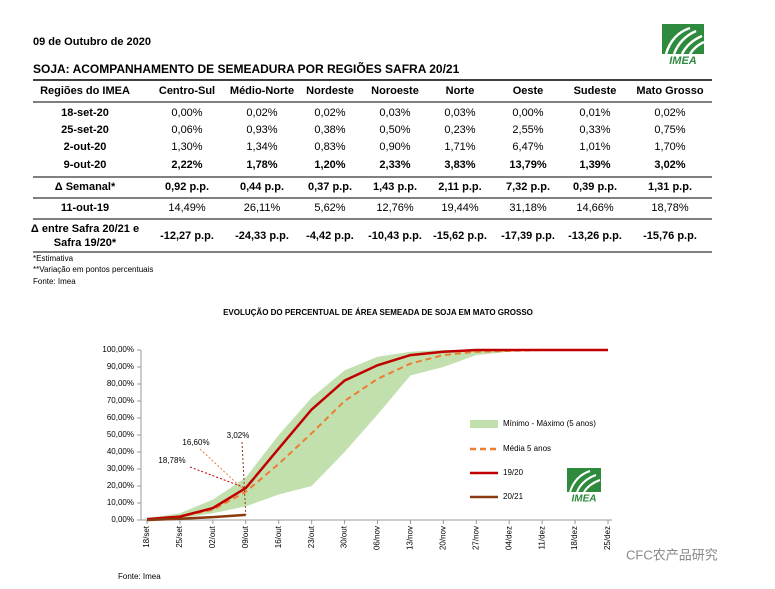 The width and height of the screenshot is (775, 589). What do you see at coordinates (595, 208) in the screenshot?
I see `cell: 14,66%` at bounding box center [595, 208].